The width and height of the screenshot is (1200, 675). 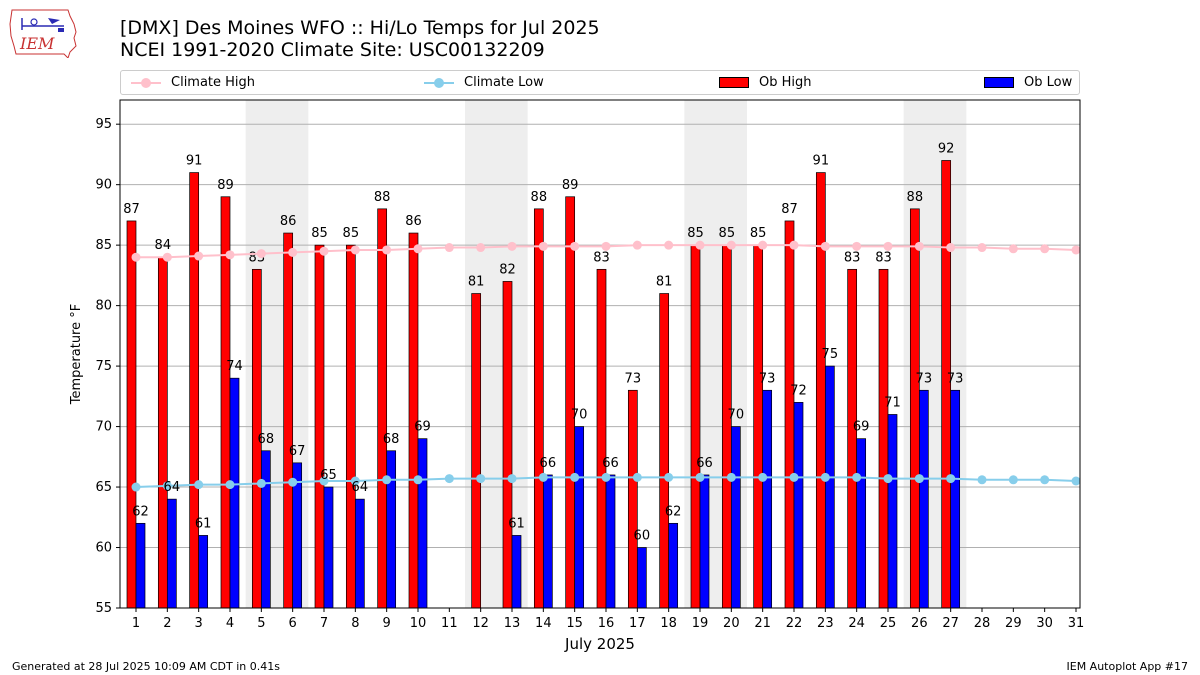 I want to click on legend-item-climate-low: Climate Low, so click(x=484, y=82).